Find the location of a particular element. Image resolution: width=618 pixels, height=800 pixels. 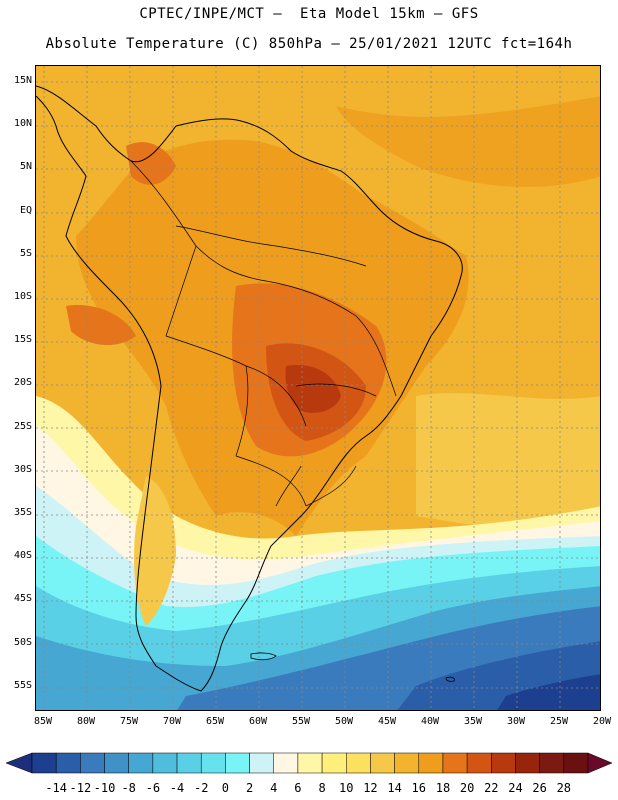

colorbar-high-arrow is located at coordinates (600, 763).